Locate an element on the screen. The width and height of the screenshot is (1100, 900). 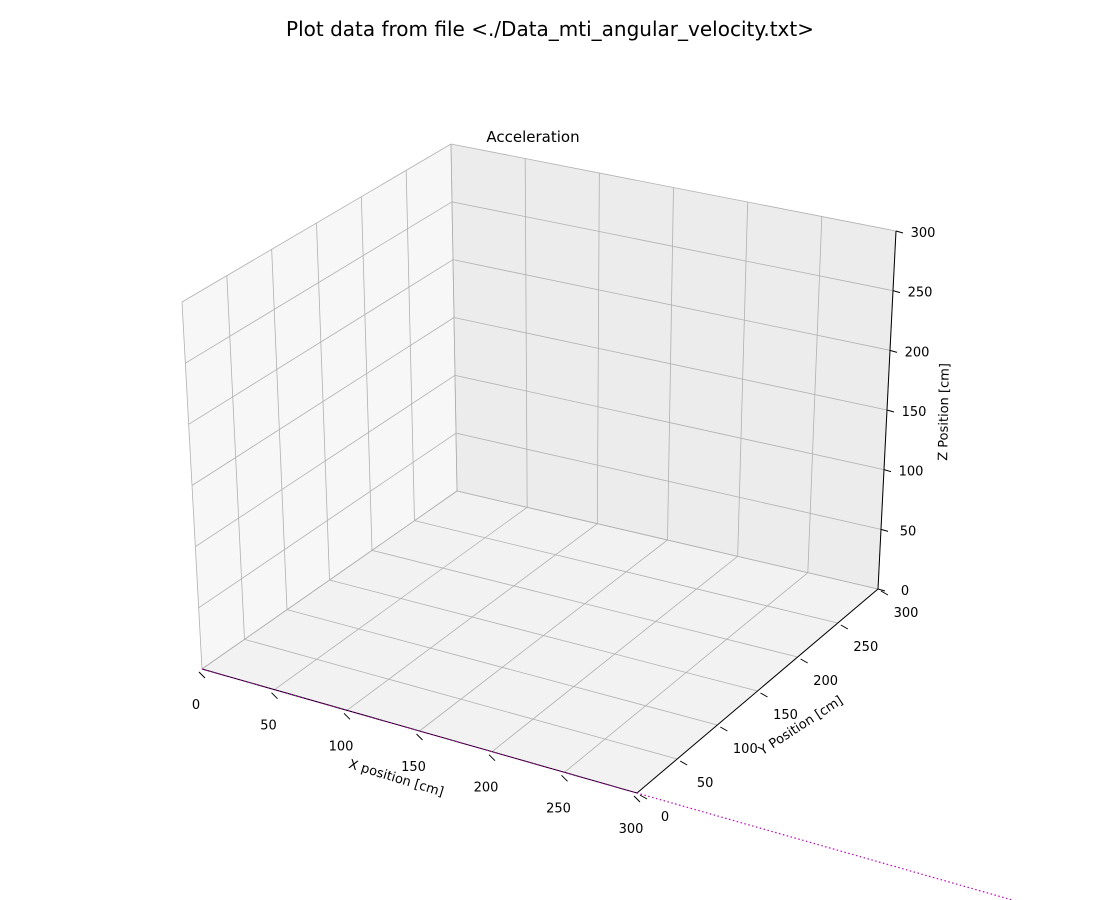
y-tick-label: 300 is located at coordinates (906, 613).